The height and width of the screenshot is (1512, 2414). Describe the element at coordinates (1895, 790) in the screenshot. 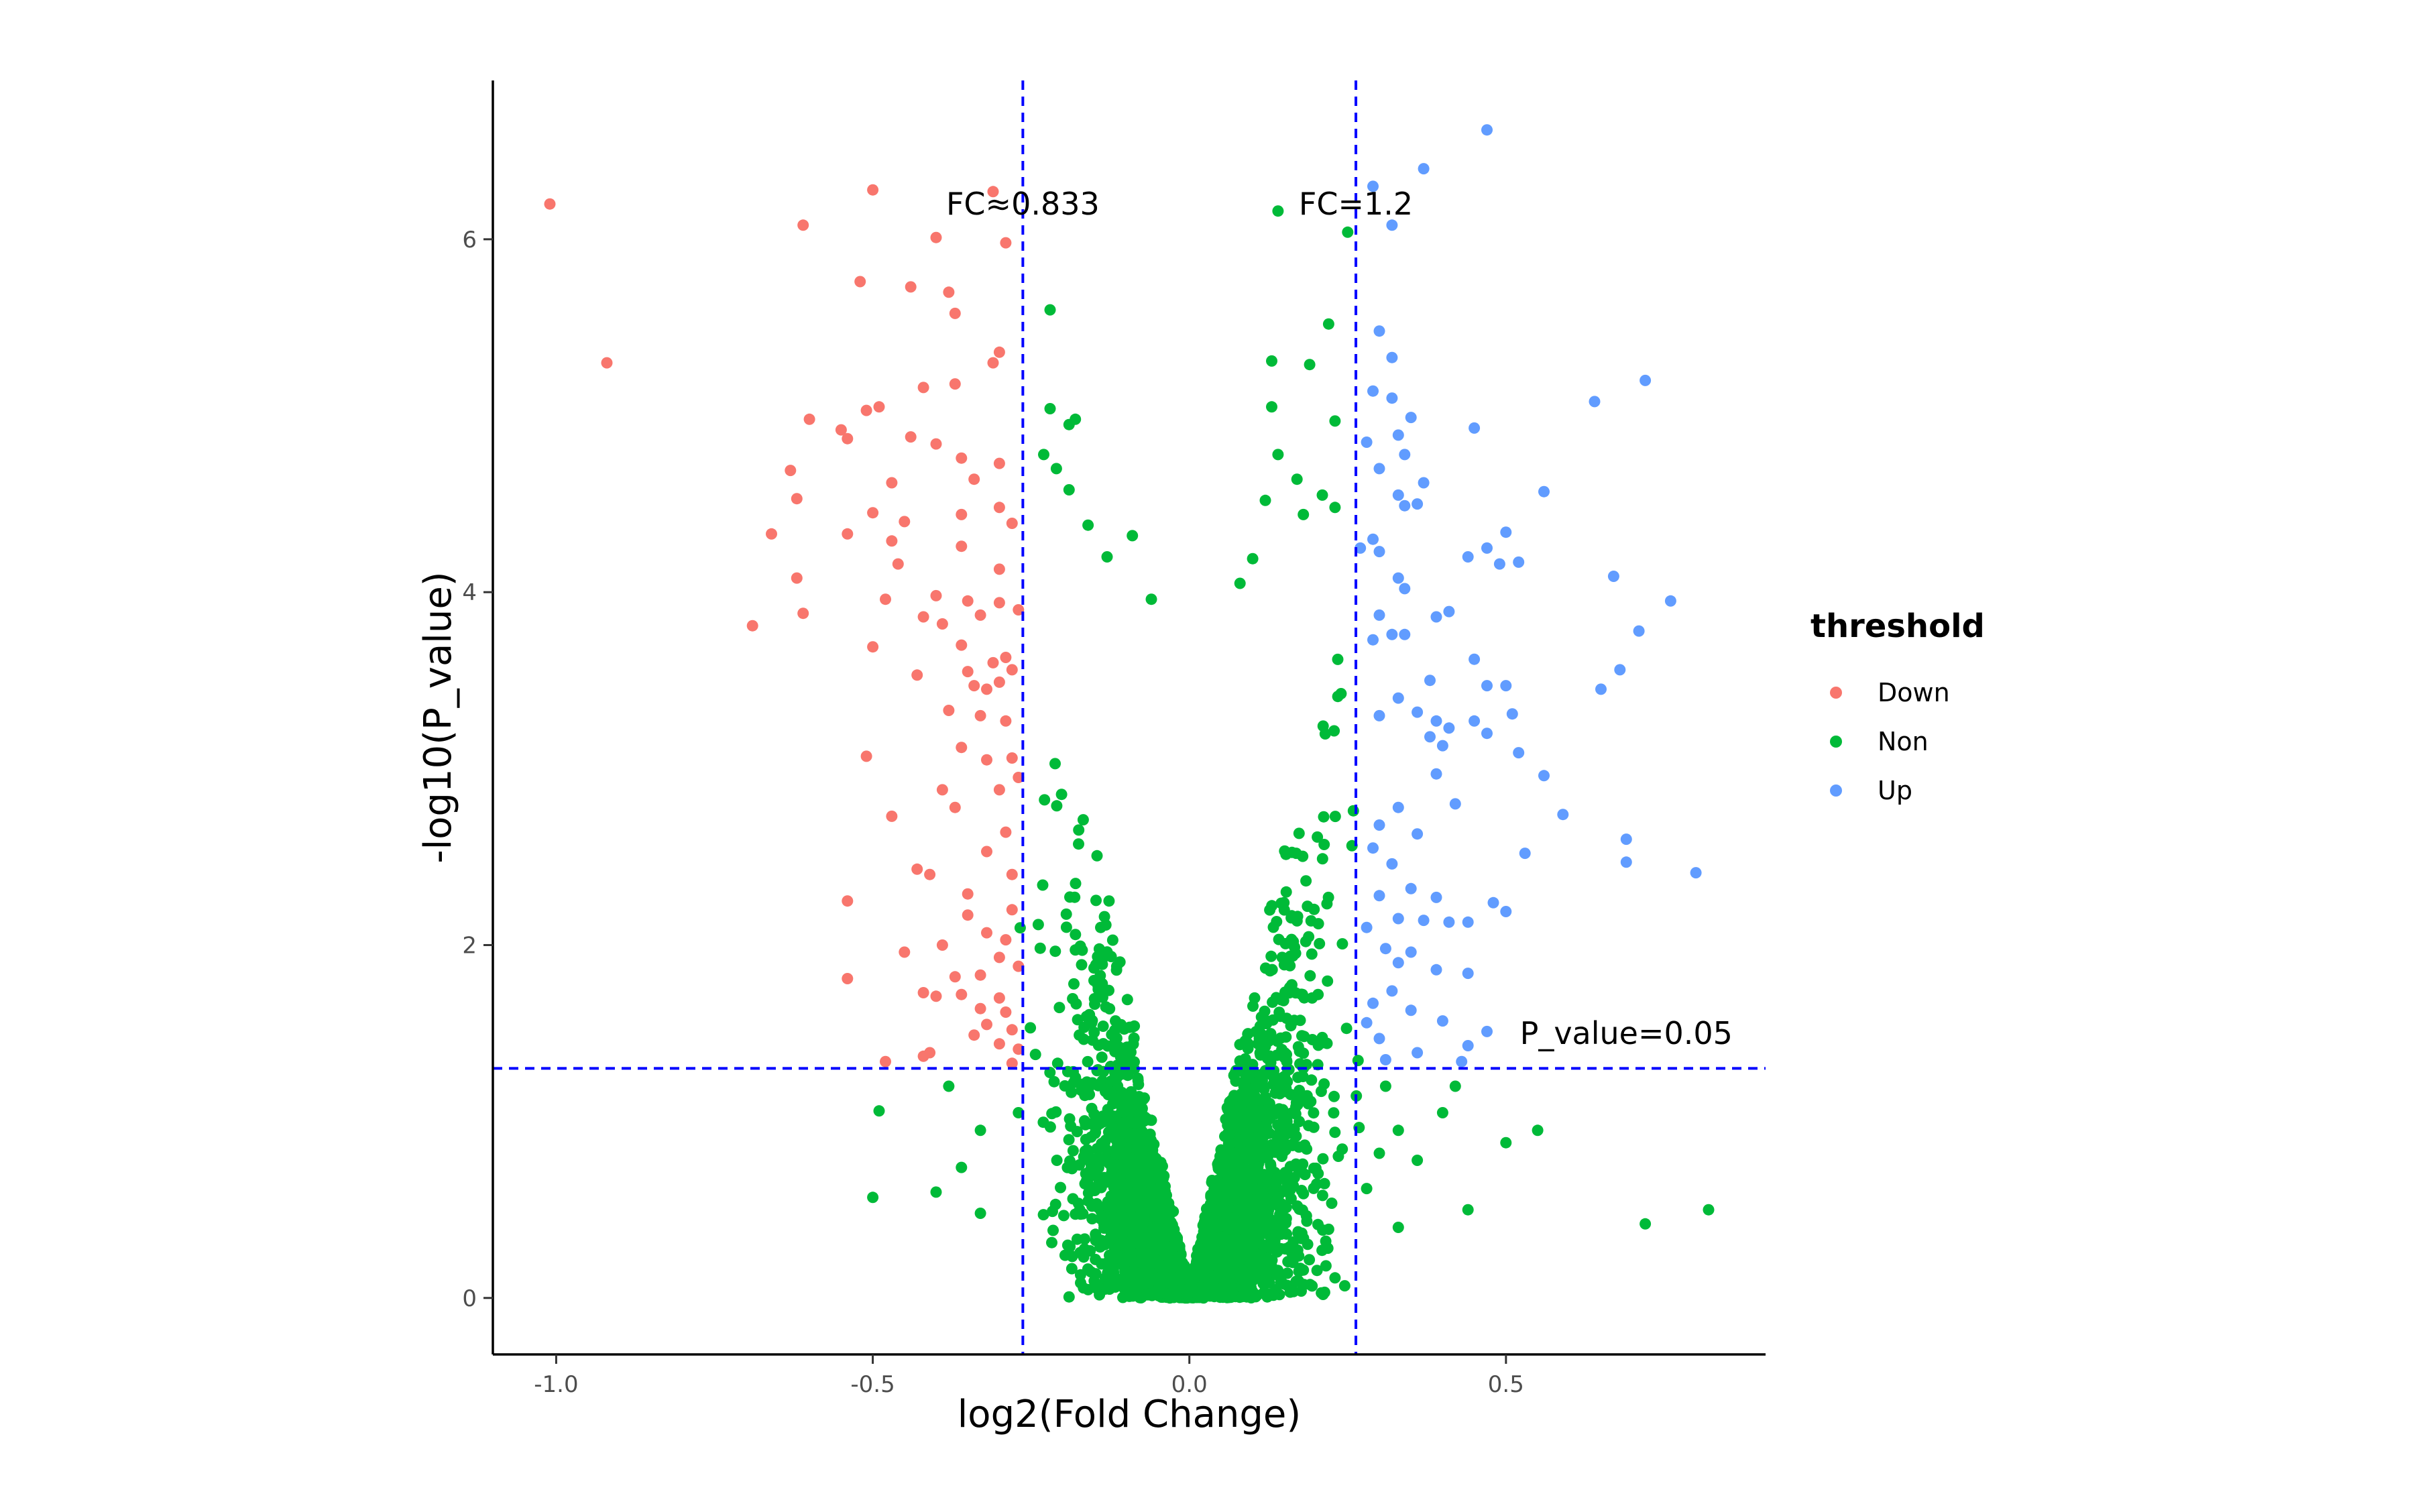

I see `legend-label-up: Up` at that location.